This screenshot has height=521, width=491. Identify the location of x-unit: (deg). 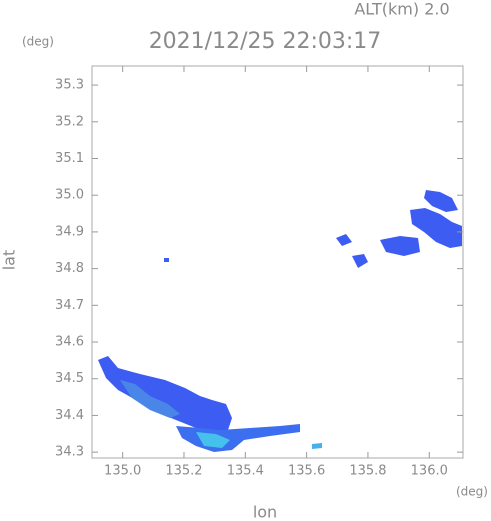
(472, 492).